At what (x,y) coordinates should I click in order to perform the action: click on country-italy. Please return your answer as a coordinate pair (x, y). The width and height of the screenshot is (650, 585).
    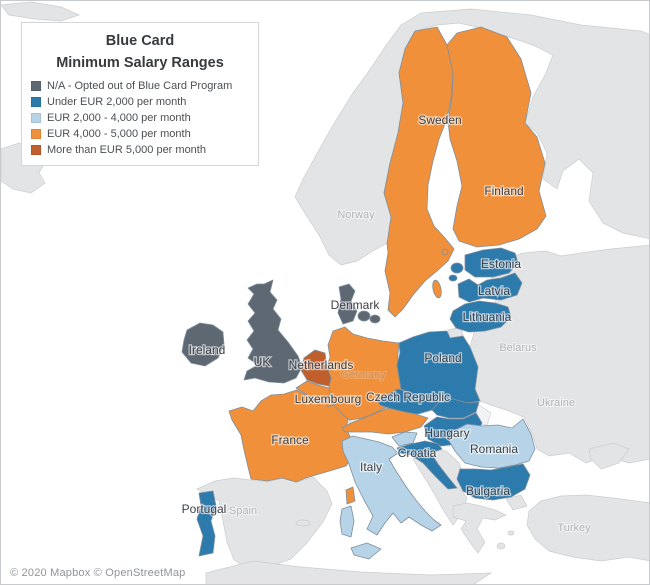
    Looking at the image, I should click on (391, 485).